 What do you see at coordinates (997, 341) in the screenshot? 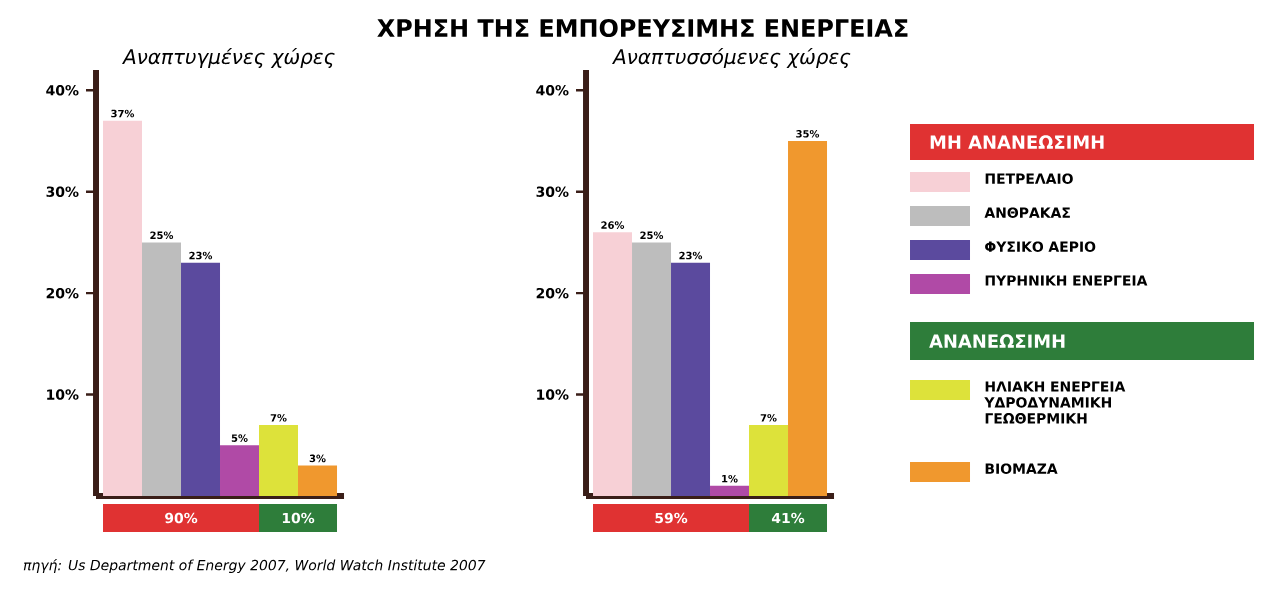
I see `text: ΑΝΑΝΕΩΣΙΜΗ` at bounding box center [997, 341].